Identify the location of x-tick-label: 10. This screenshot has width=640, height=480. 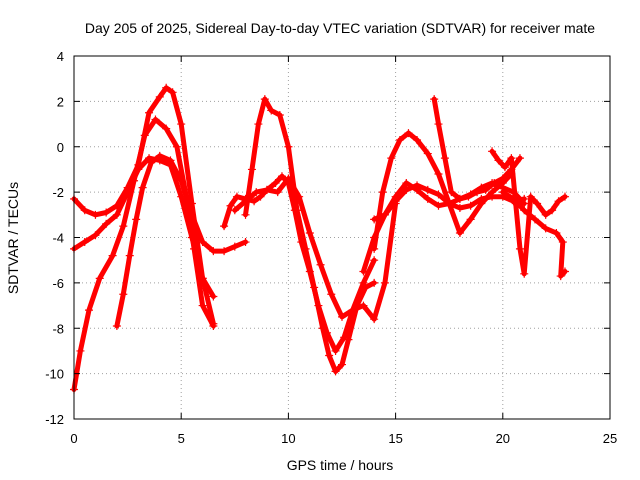
(288, 438).